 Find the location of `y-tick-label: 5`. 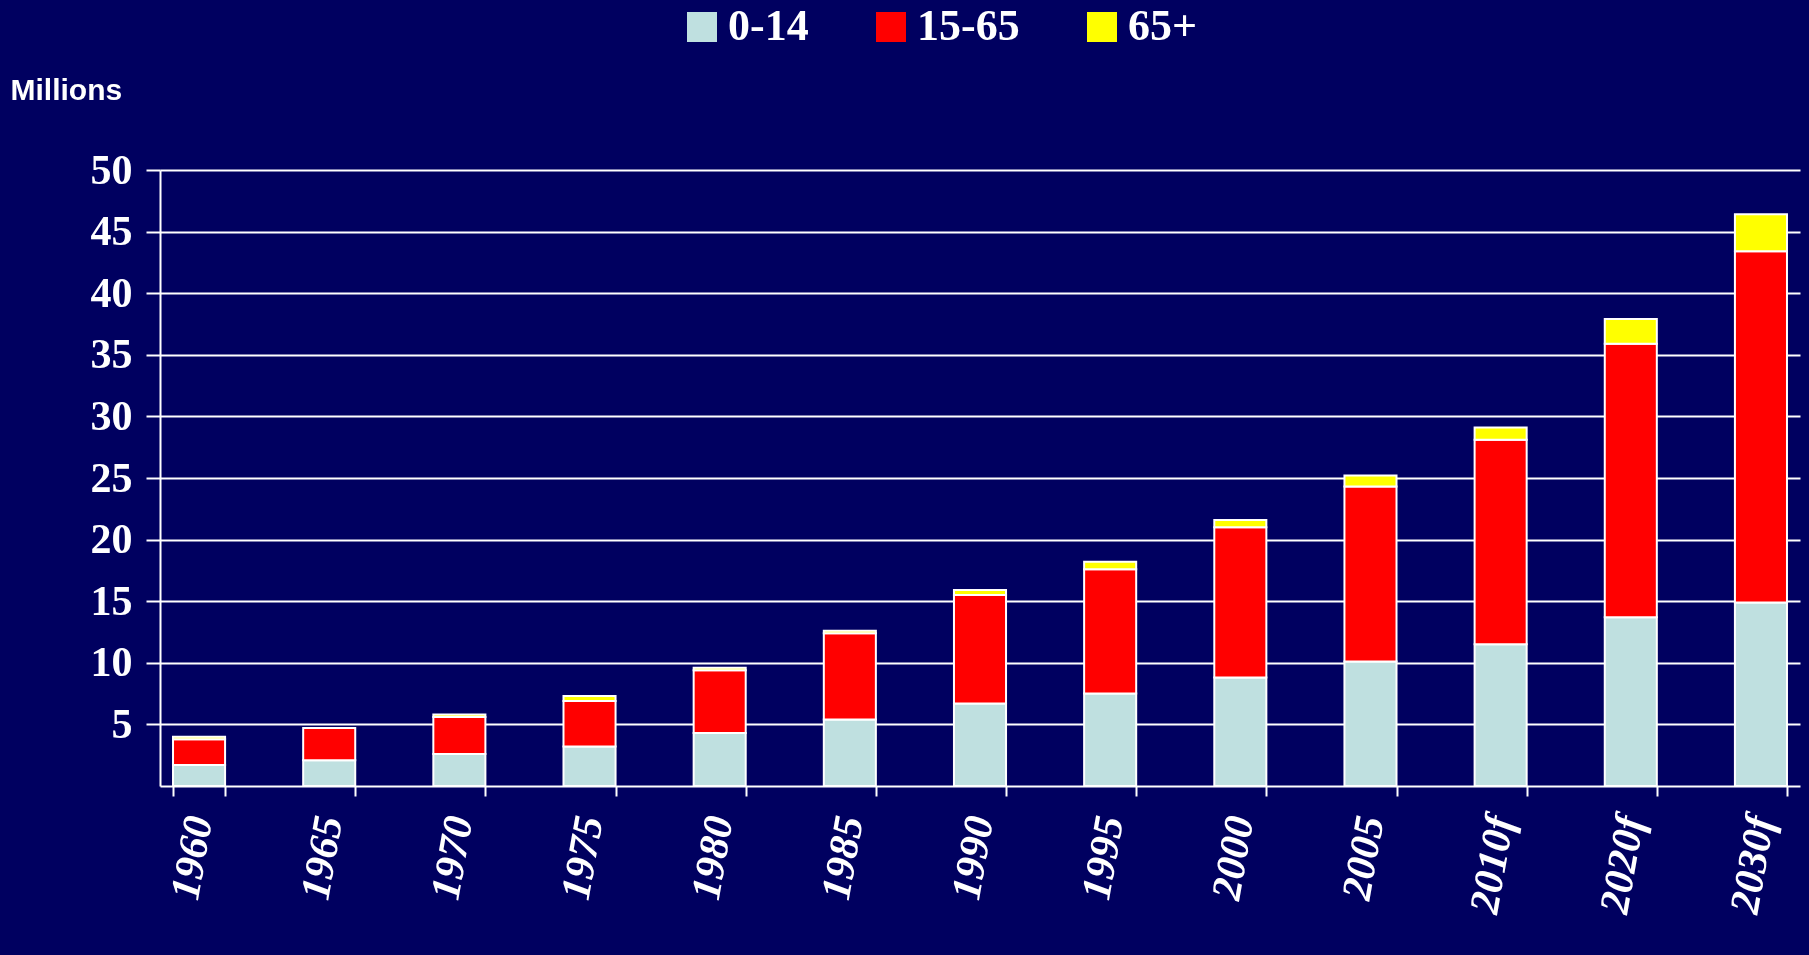

y-tick-label: 5 is located at coordinates (122, 723).